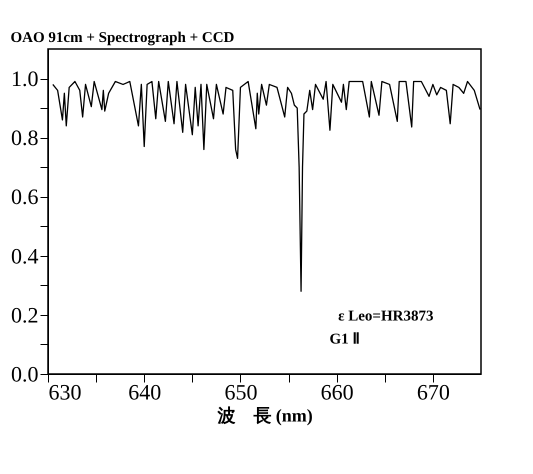  Describe the element at coordinates (337, 392) in the screenshot. I see `x-tick-label: 660` at that location.